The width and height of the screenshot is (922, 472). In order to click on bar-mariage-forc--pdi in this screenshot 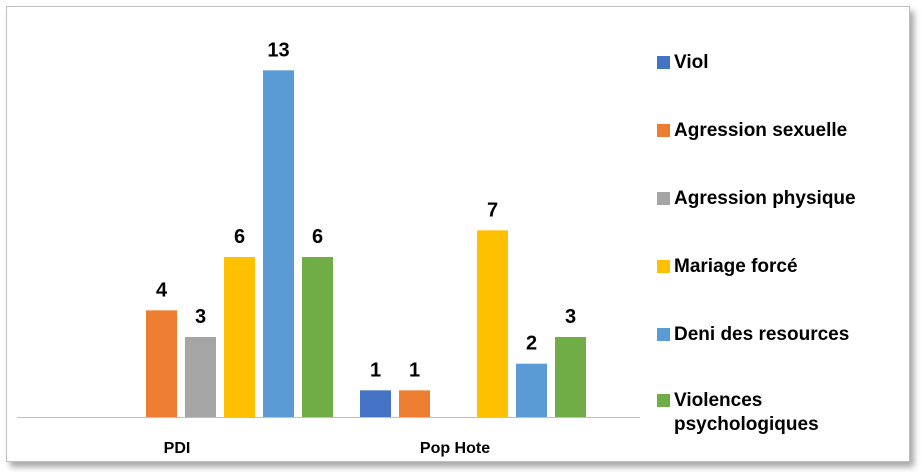, I will do `click(239, 337)`.